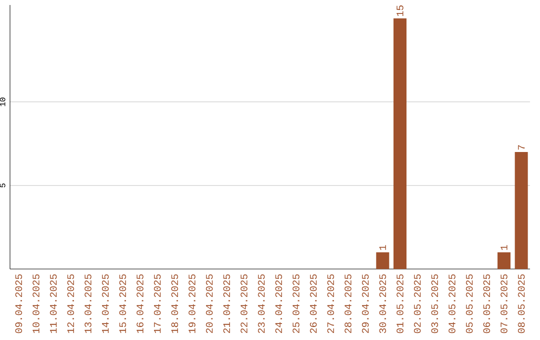  What do you see at coordinates (244, 304) in the screenshot?
I see `x-tick-label: 22.04.2025` at bounding box center [244, 304].